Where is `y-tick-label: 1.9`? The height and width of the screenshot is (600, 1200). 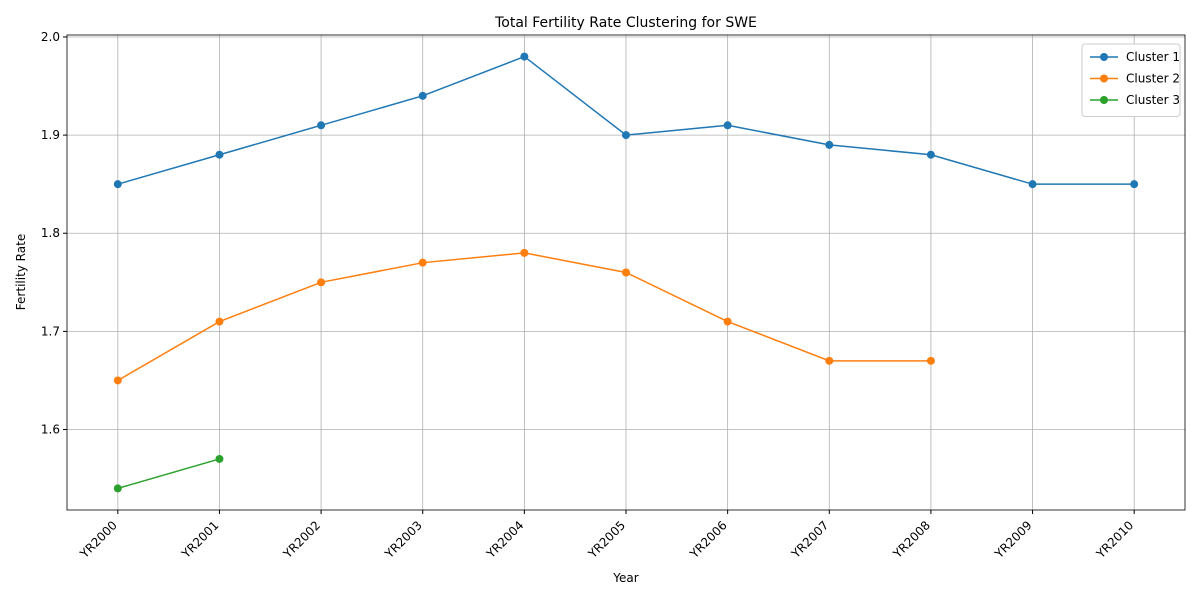
y-tick-label: 1.9 is located at coordinates (50, 135).